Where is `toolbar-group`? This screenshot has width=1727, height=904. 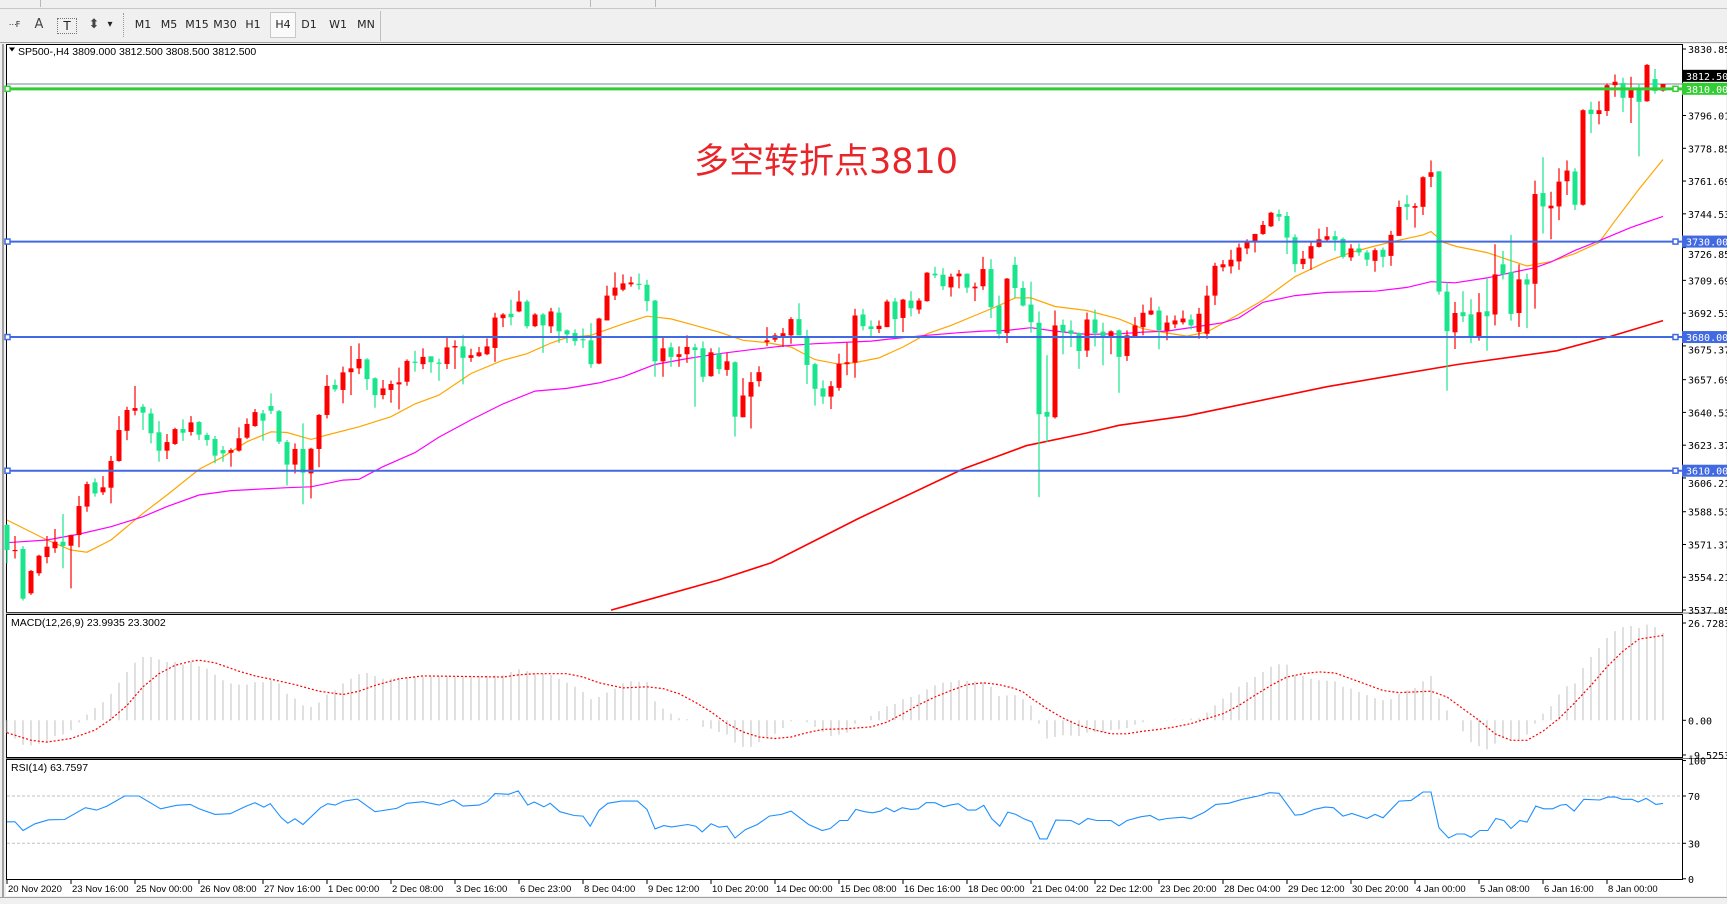 toolbar-group is located at coordinates (625, 3).